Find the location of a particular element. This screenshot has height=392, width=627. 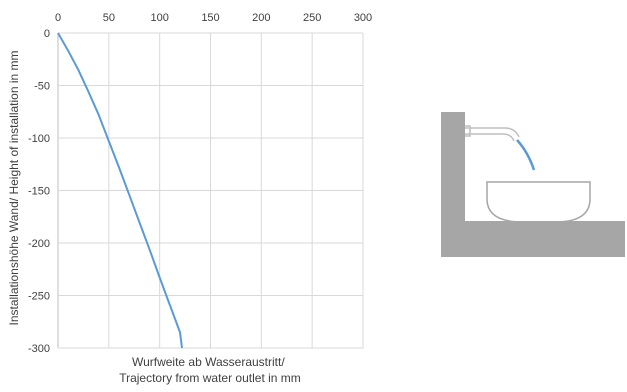

y-tick-label: -100 is located at coordinates (39, 139).